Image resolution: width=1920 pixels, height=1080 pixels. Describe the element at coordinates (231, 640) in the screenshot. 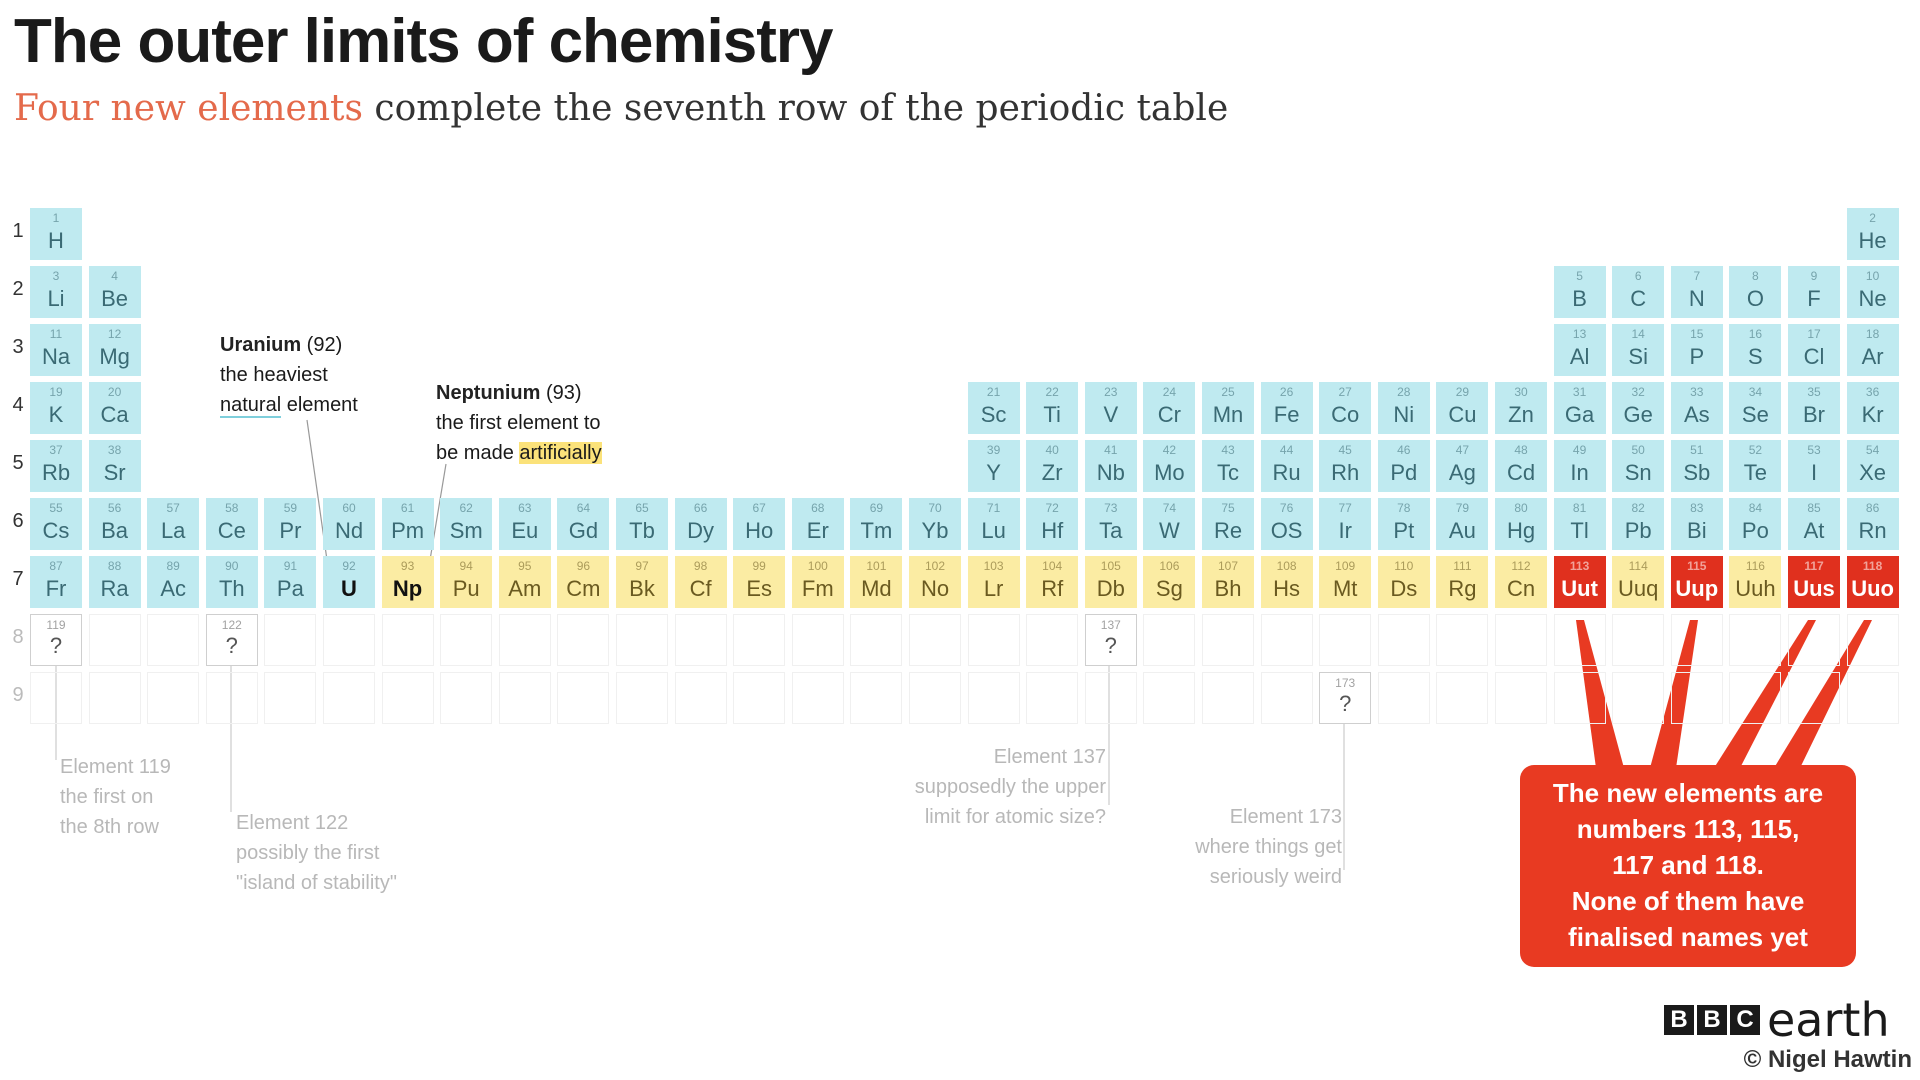

I see `element-cell-122: 122?` at that location.